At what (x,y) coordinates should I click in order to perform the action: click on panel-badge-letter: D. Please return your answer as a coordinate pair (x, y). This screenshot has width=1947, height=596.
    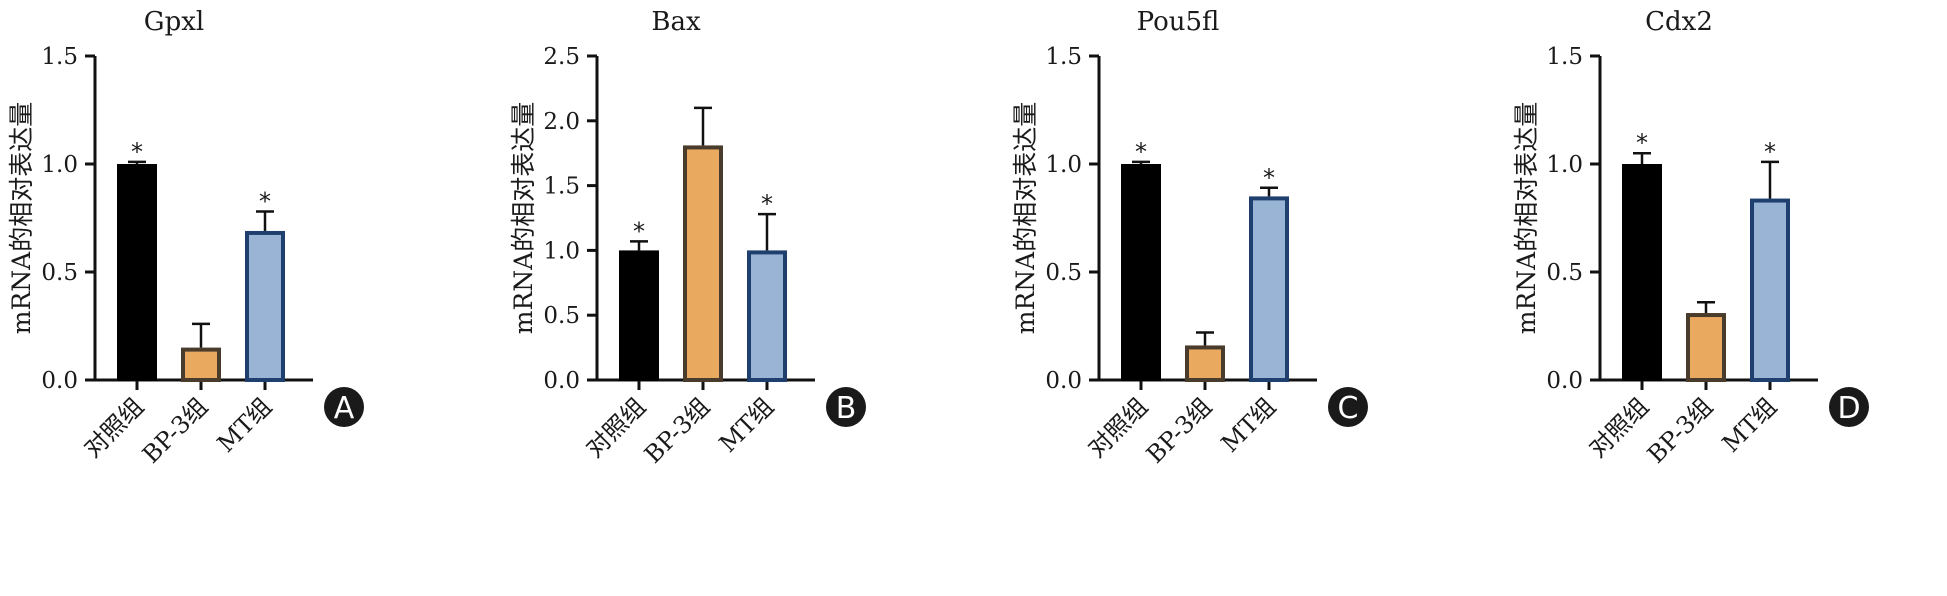
    Looking at the image, I should click on (1848, 408).